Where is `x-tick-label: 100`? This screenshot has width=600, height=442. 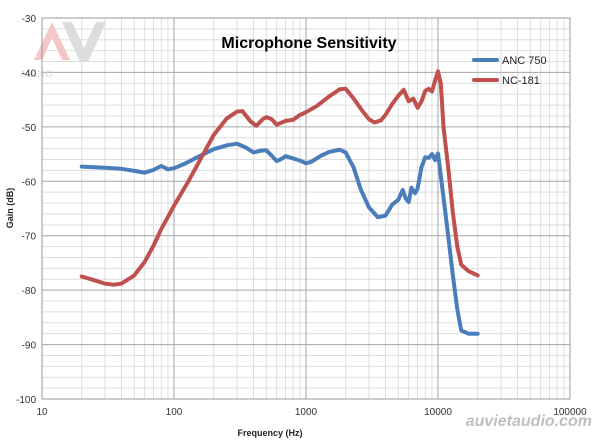
x-tick-label: 100 is located at coordinates (174, 412).